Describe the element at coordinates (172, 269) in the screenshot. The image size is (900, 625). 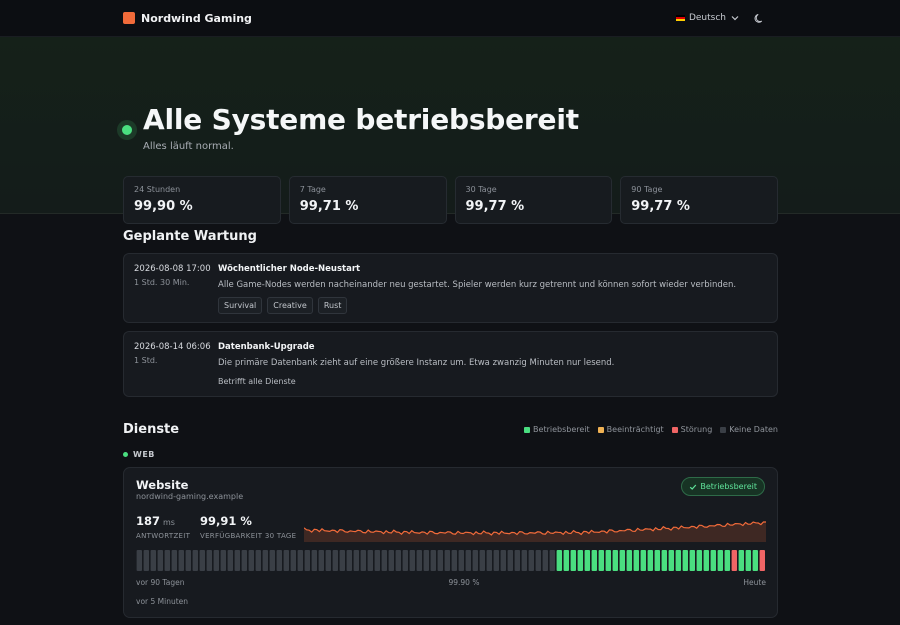
I see `maintenance-date: 2026-08-08 17:00` at that location.